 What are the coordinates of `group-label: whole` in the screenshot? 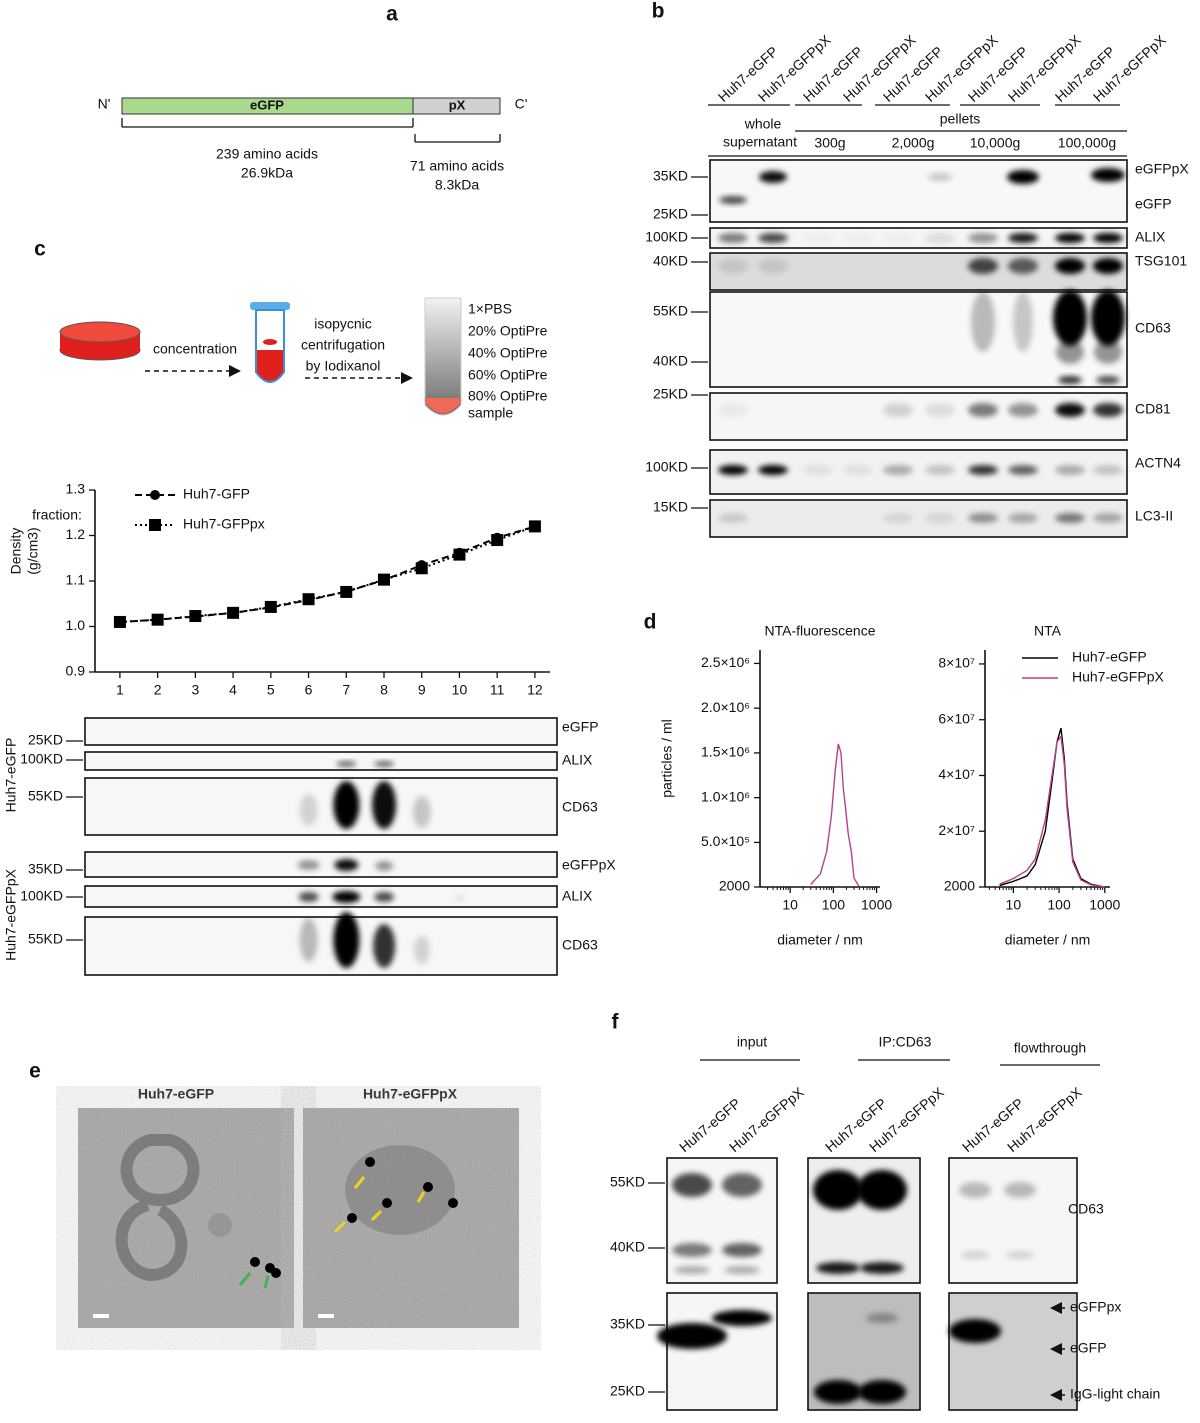 It's located at (763, 124).